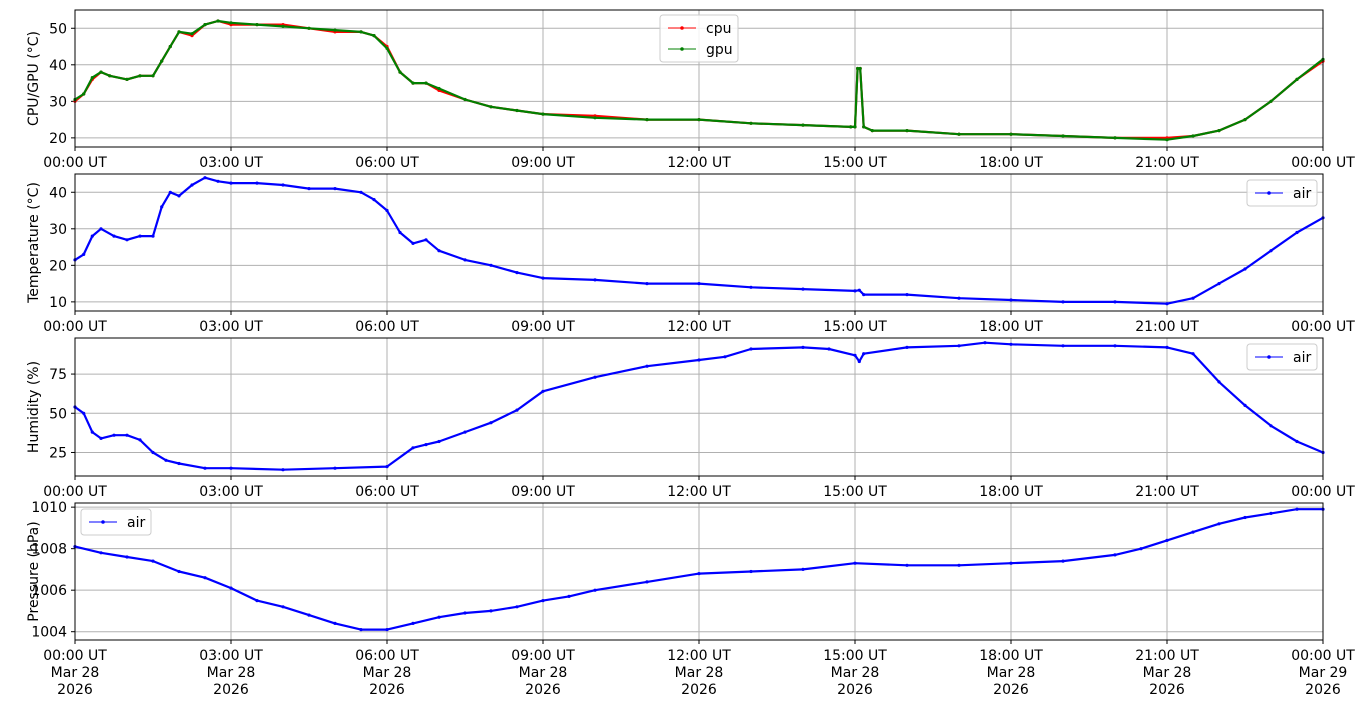  I want to click on y-tick-label: 40, so click(58, 66).